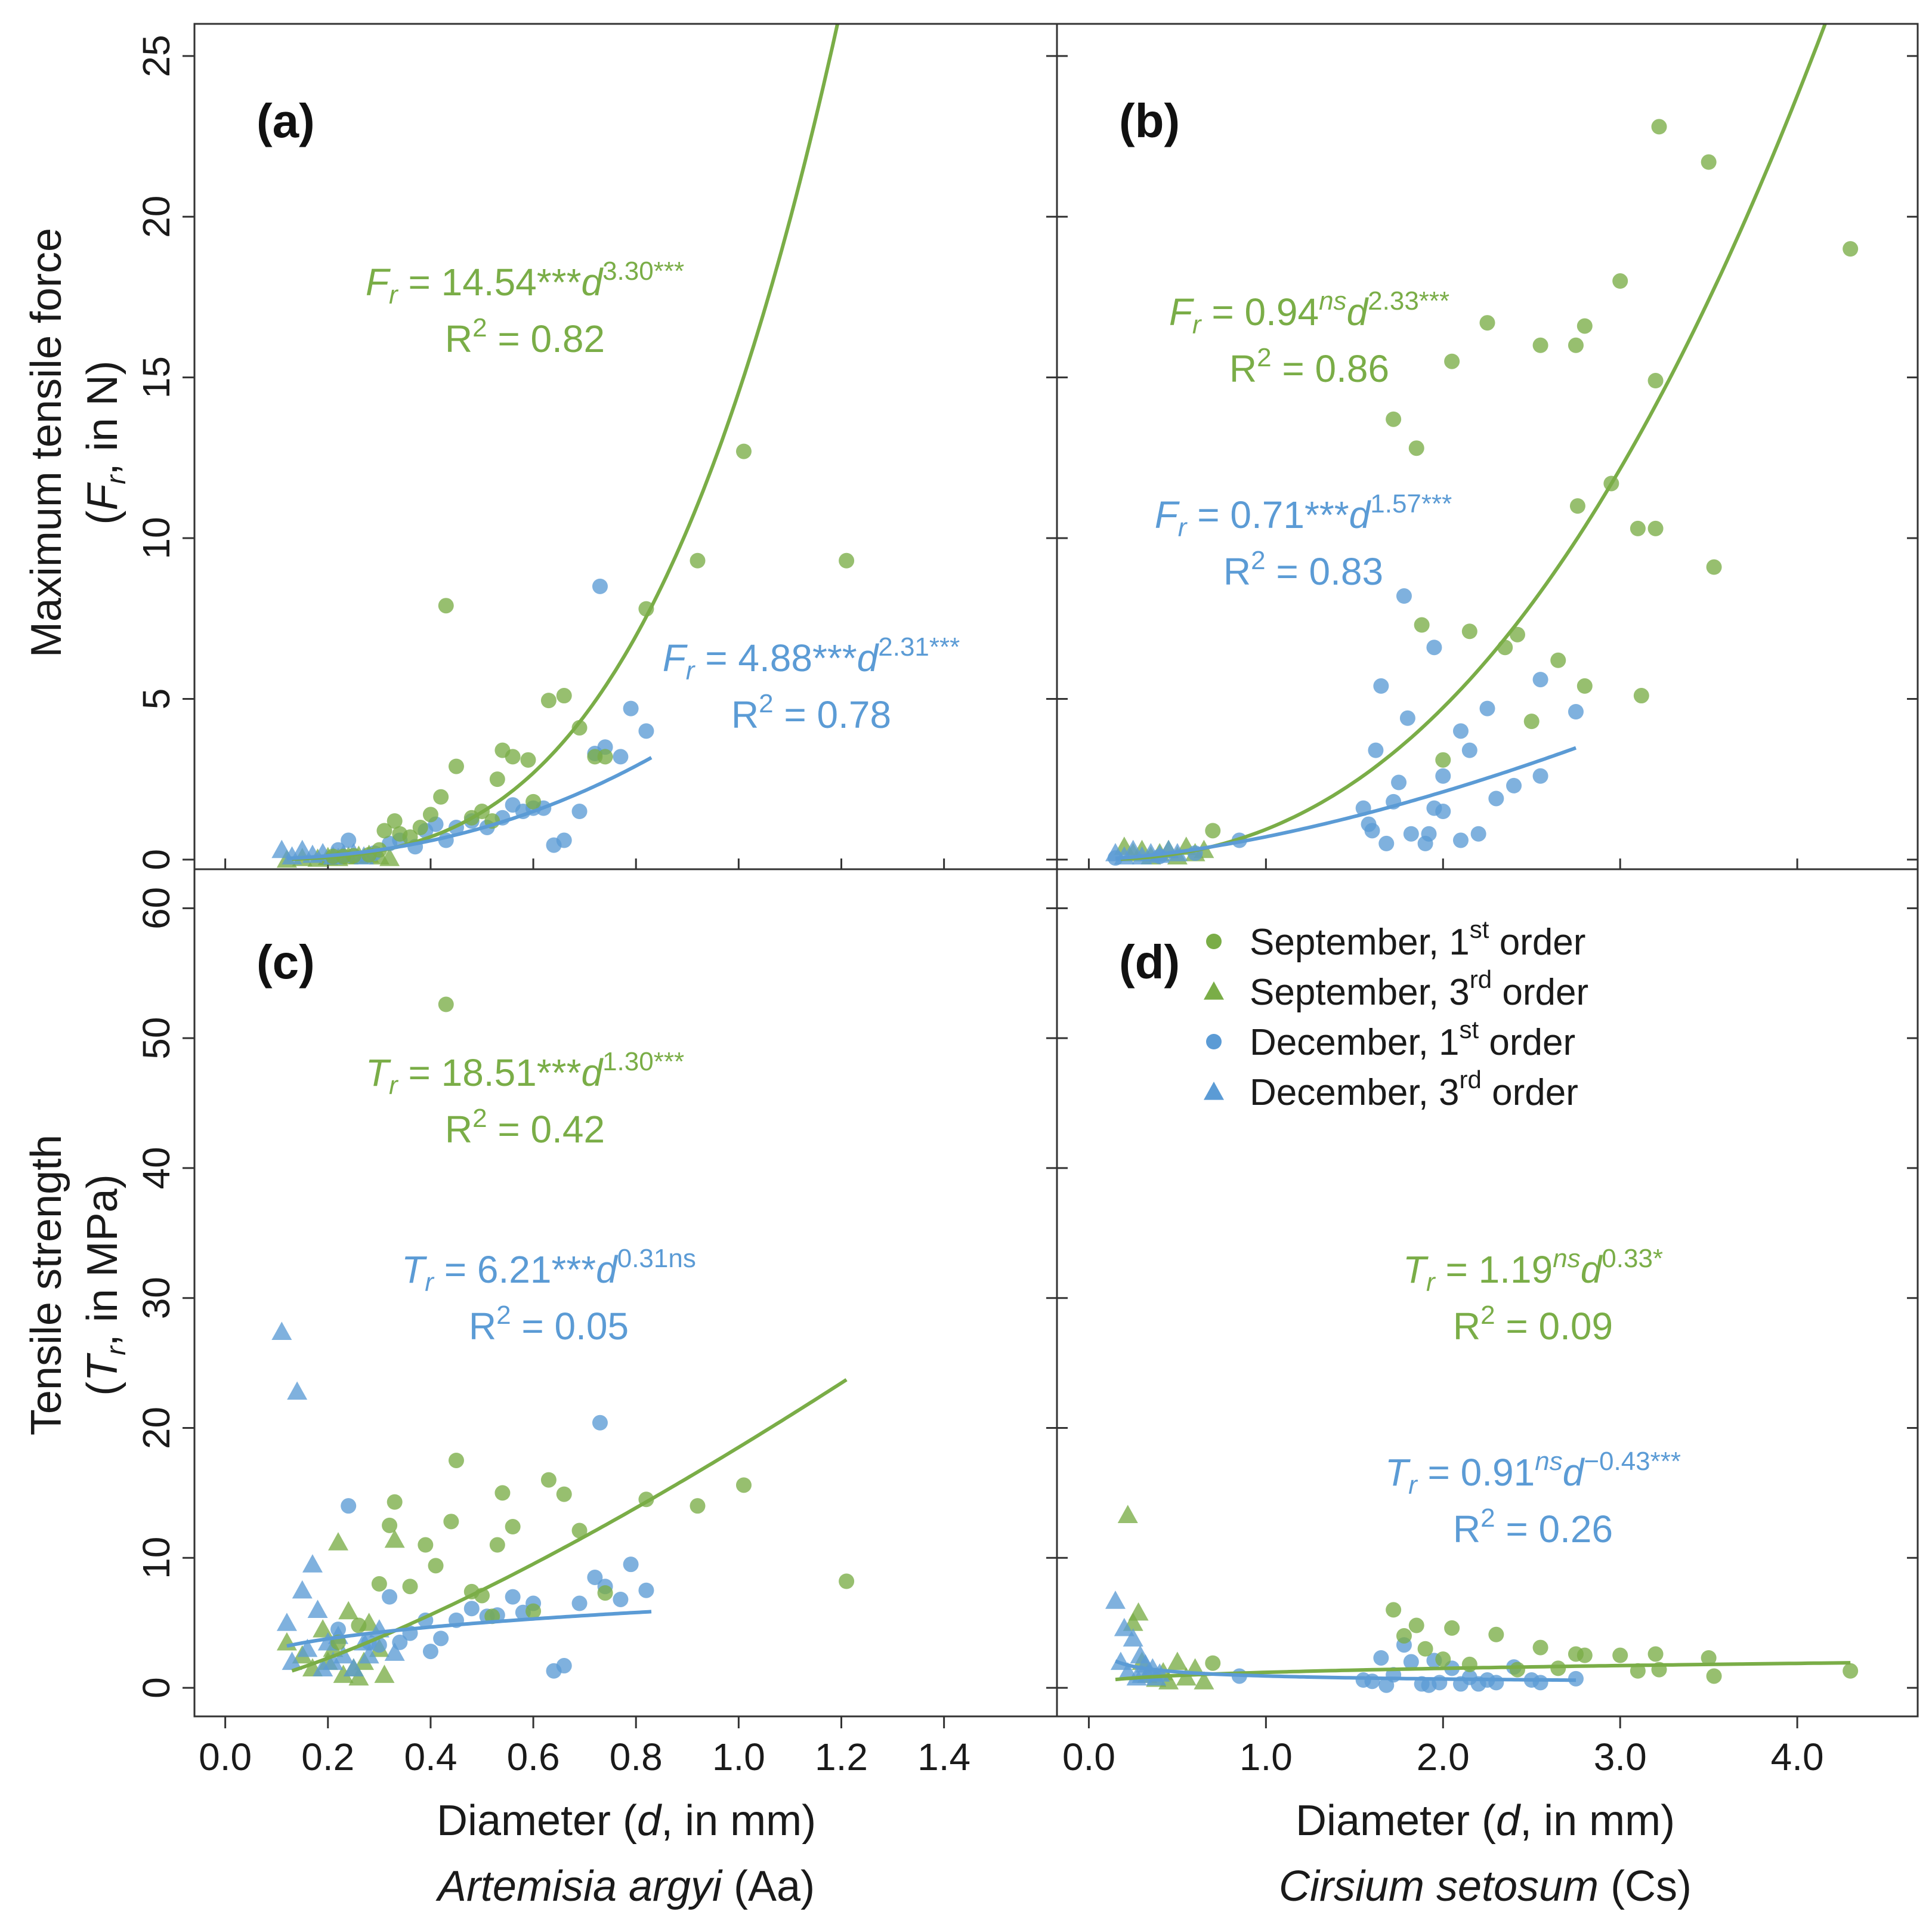 Image resolution: width=1932 pixels, height=1924 pixels. Describe the element at coordinates (156, 538) in the screenshot. I see `y-tick-label: 10` at that location.